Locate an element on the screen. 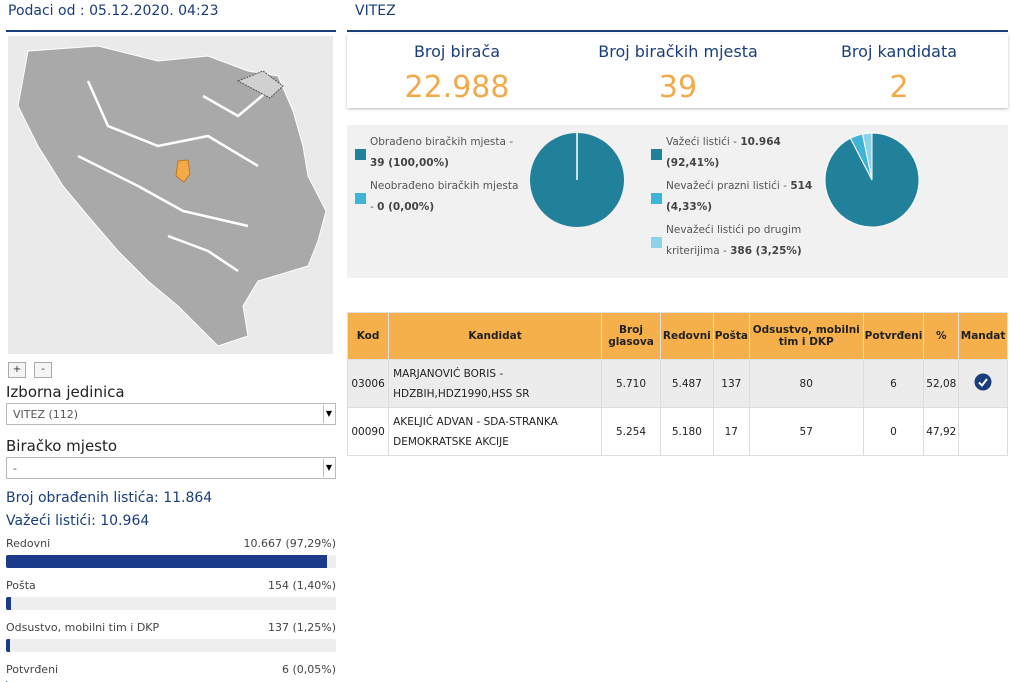 Image resolution: width=1024 pixels, height=682 pixels. breakdown-label: 137 (1,25%) is located at coordinates (302, 627).